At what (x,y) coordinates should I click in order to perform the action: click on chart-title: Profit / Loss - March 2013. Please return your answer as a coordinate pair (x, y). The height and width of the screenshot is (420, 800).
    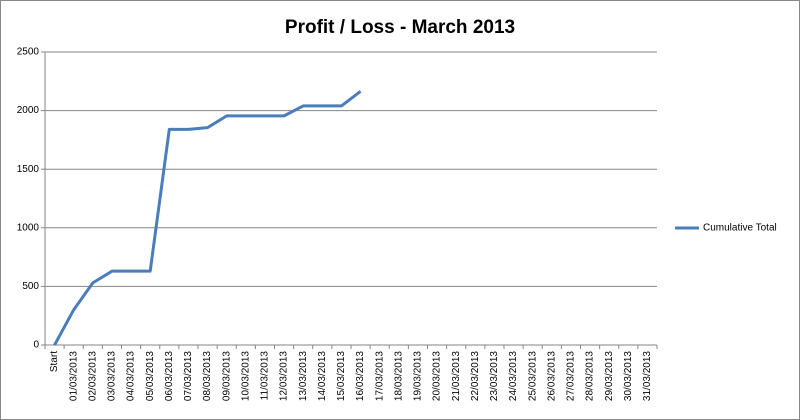
    Looking at the image, I should click on (400, 27).